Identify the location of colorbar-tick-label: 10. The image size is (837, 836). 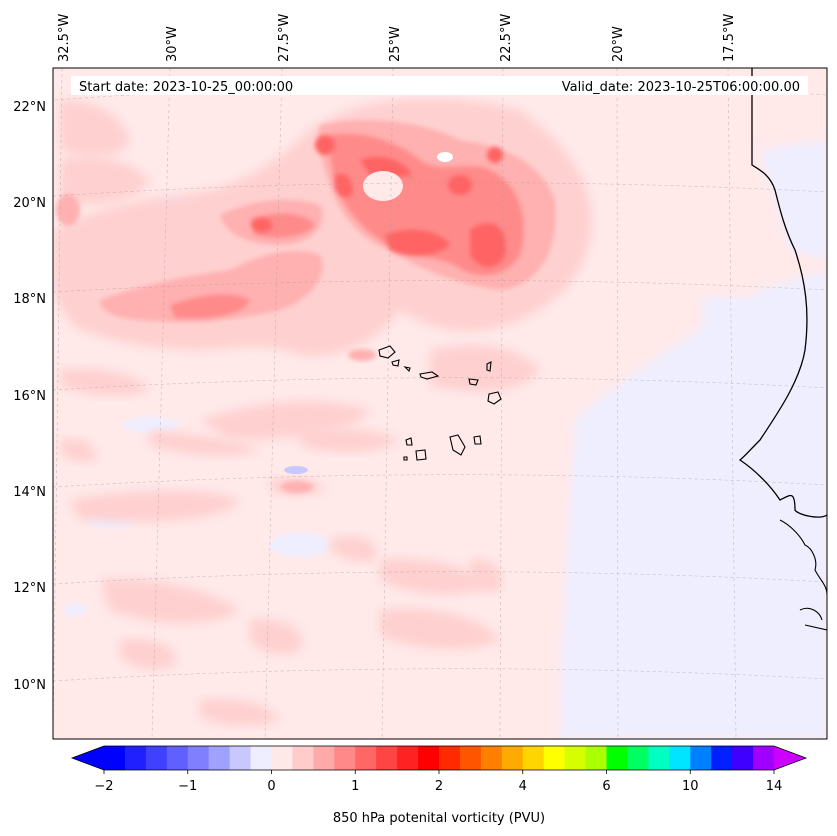
(690, 786).